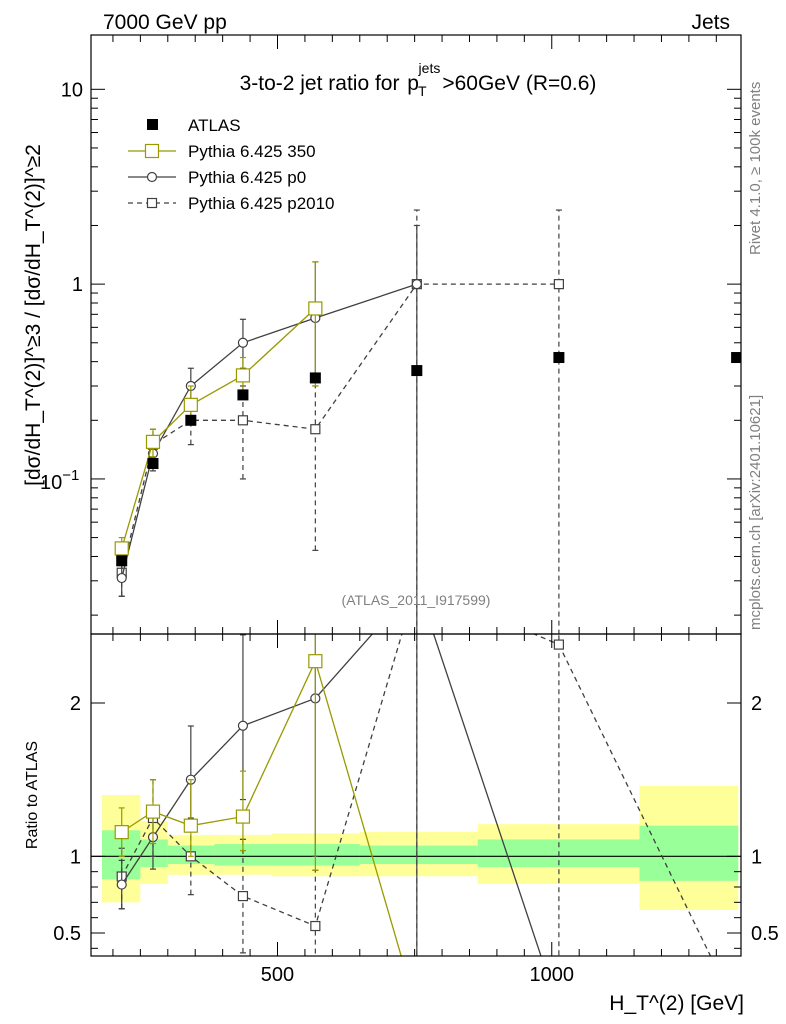 This screenshot has height=1024, width=786. I want to click on x-axis-label: H_T^(2) [GeV], so click(676, 1003).